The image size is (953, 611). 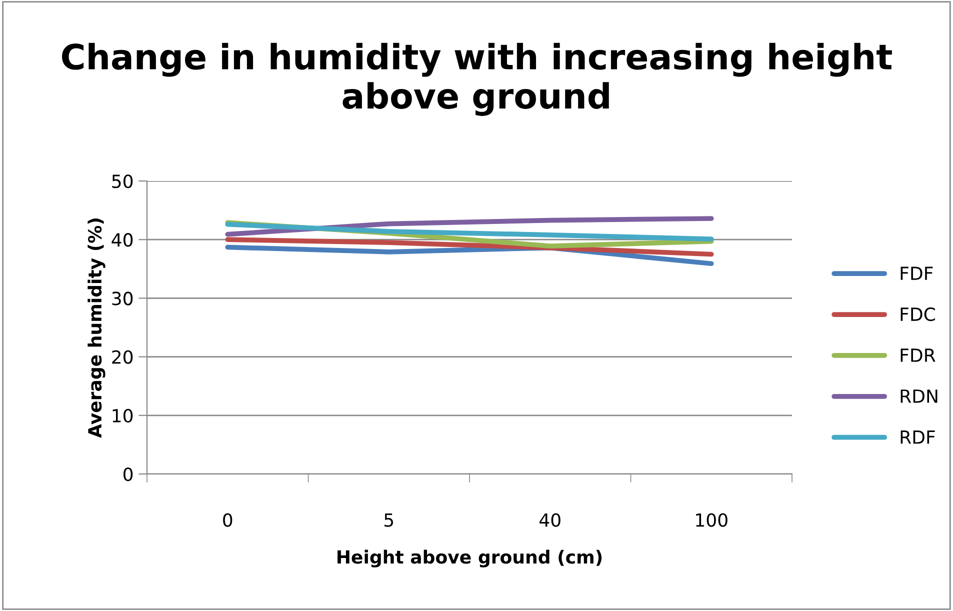 I want to click on legend-label: RDN, so click(x=919, y=396).